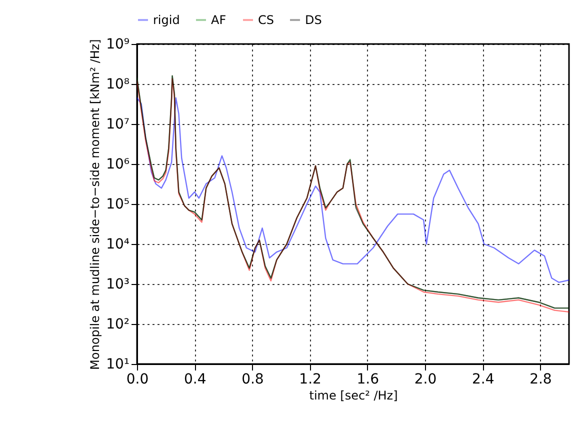 This screenshot has height=441, width=573. What do you see at coordinates (195, 380) in the screenshot?
I see `x-tick-label: 0.4` at bounding box center [195, 380].